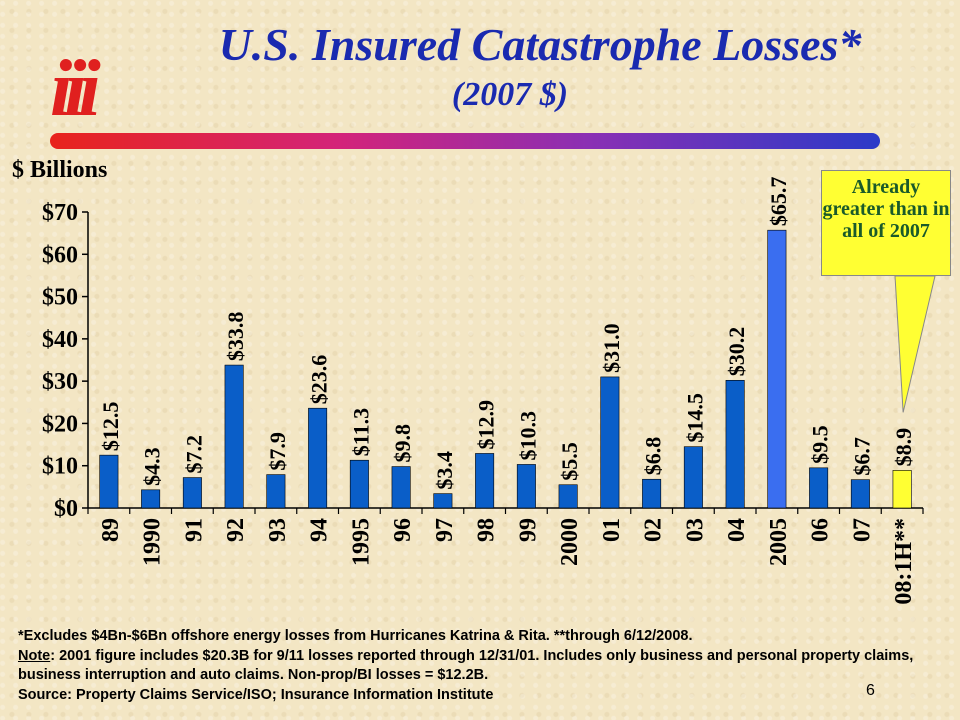 This screenshot has width=960, height=720. I want to click on y-tick-label: $20, so click(60, 424).